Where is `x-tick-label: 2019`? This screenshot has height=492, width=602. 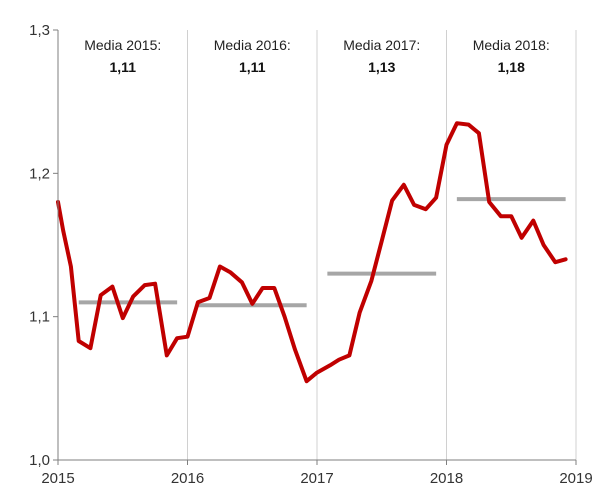
x-tick-label: 2019 is located at coordinates (575, 478).